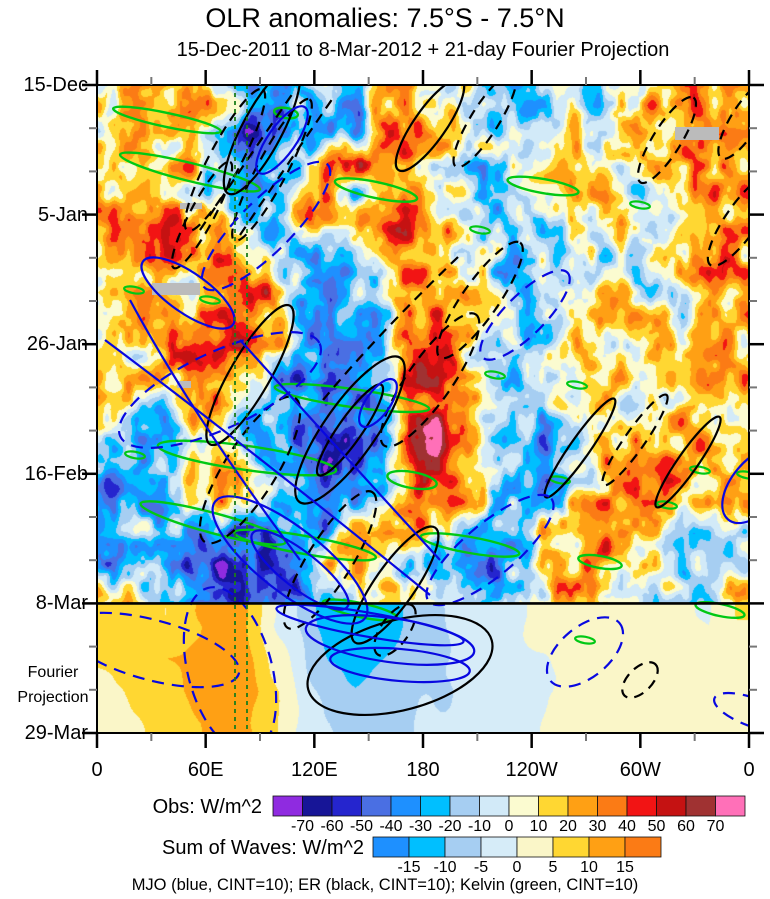 This screenshot has width=770, height=899. What do you see at coordinates (531, 770) in the screenshot?
I see `x-tick-label: 120W` at bounding box center [531, 770].